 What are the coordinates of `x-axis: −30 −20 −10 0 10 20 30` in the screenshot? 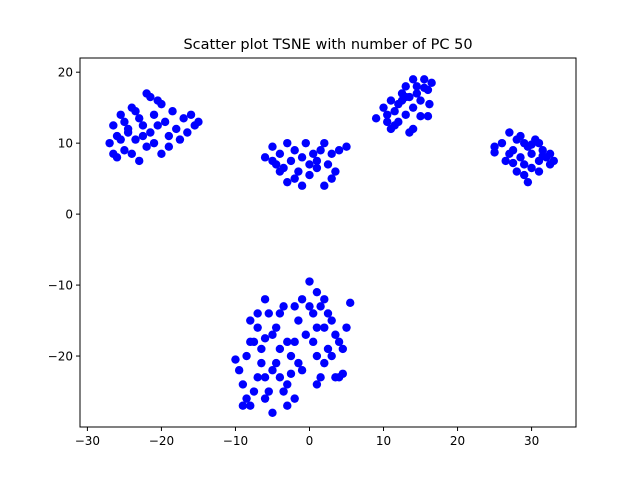 It's located at (307, 437).